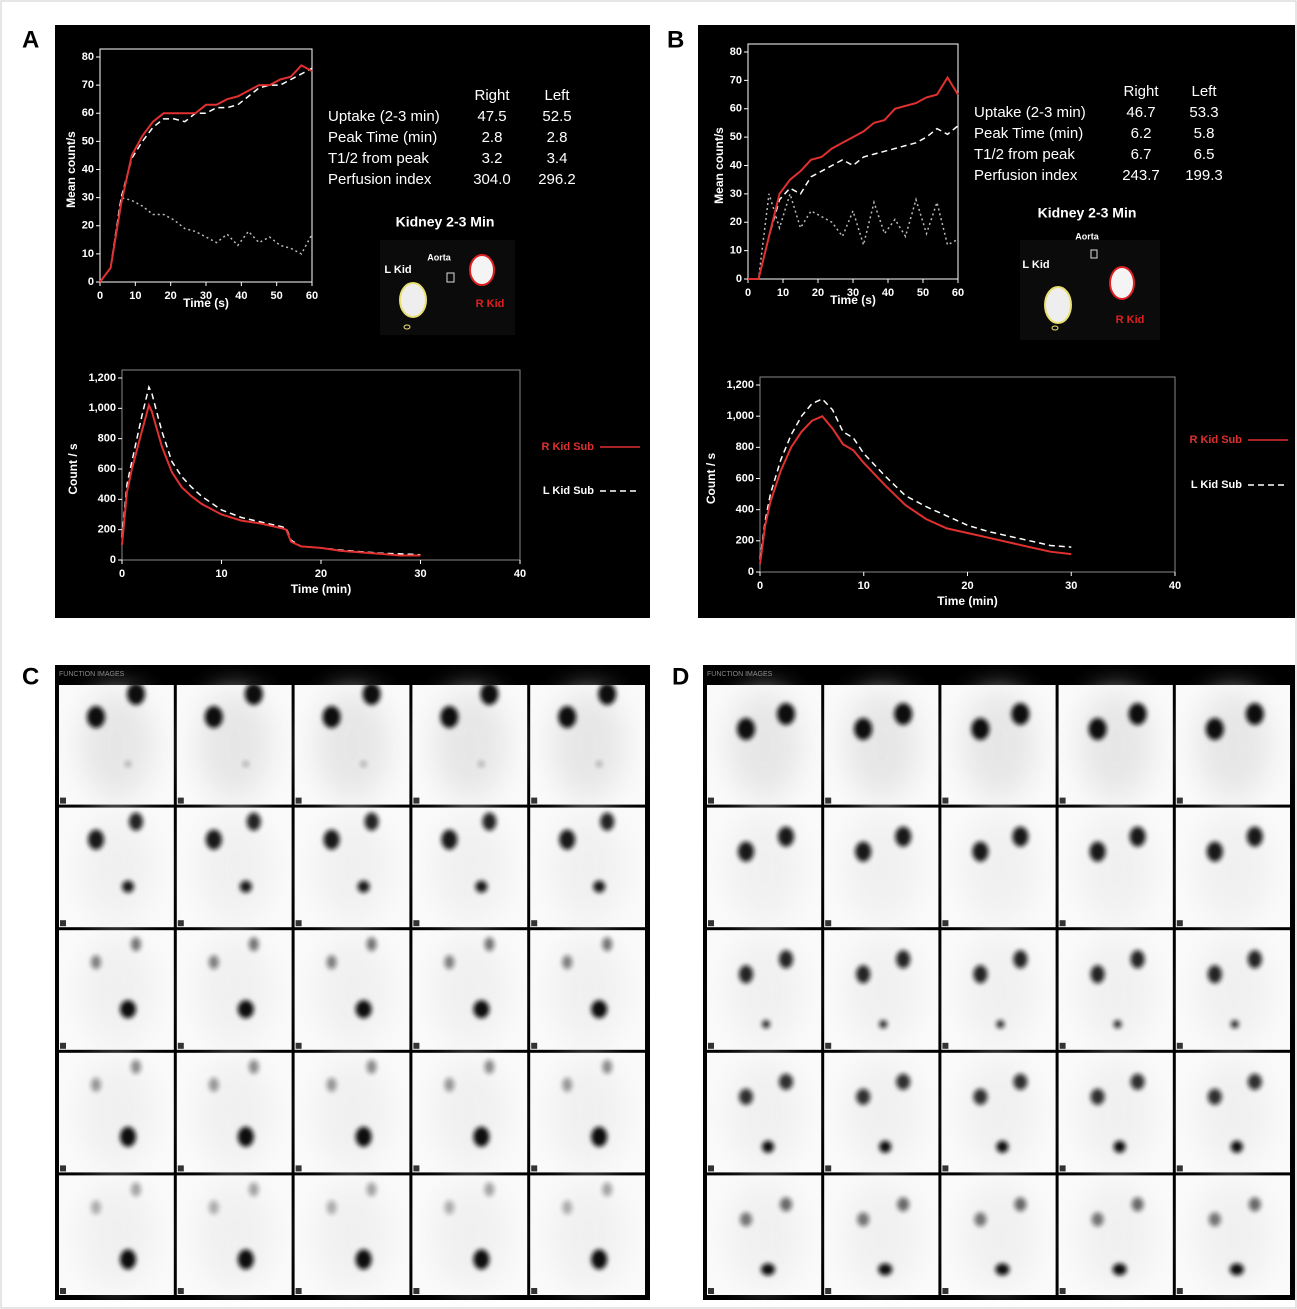 This screenshot has height=1309, width=1297. What do you see at coordinates (1087, 213) in the screenshot?
I see `roi-title: Kidney 2-3 Min` at bounding box center [1087, 213].